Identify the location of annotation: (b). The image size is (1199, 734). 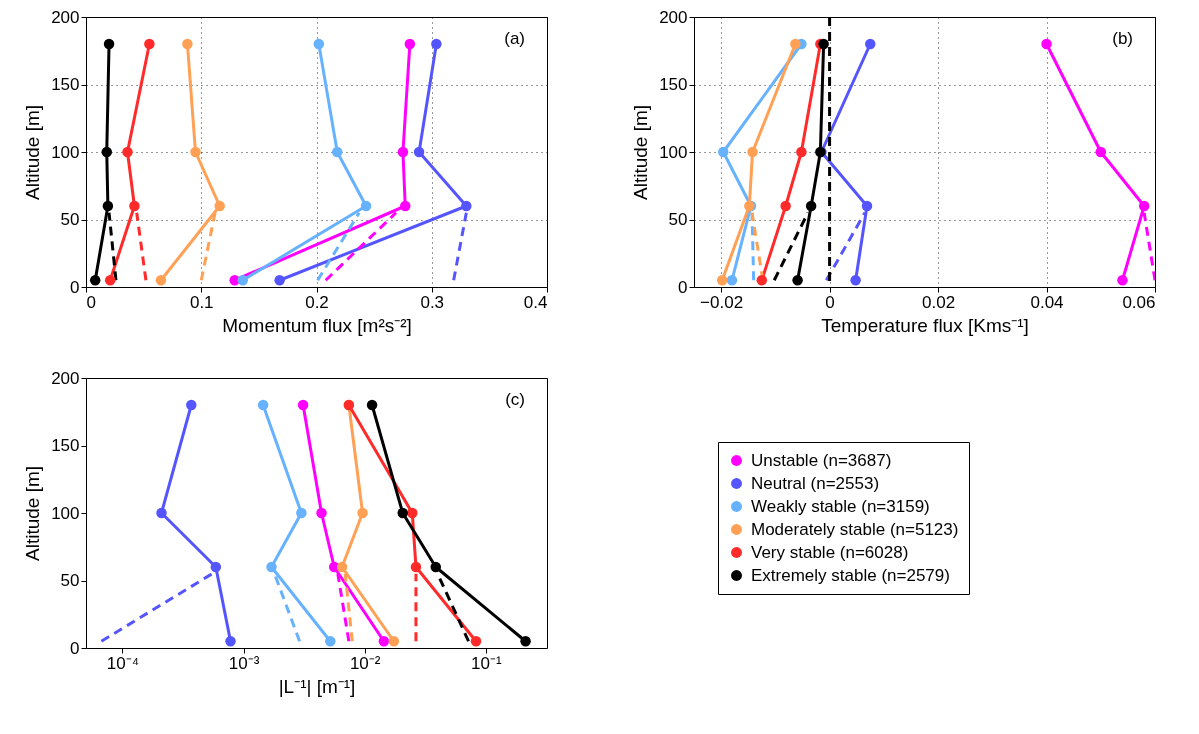
(1122, 38).